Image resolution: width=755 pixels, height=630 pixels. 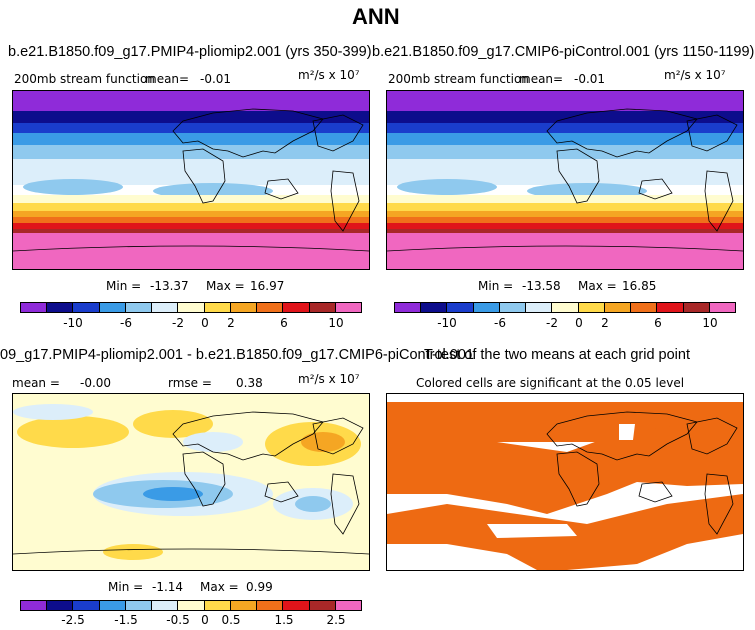 I want to click on colorbar-tick-label: -2.5, so click(x=73, y=620).